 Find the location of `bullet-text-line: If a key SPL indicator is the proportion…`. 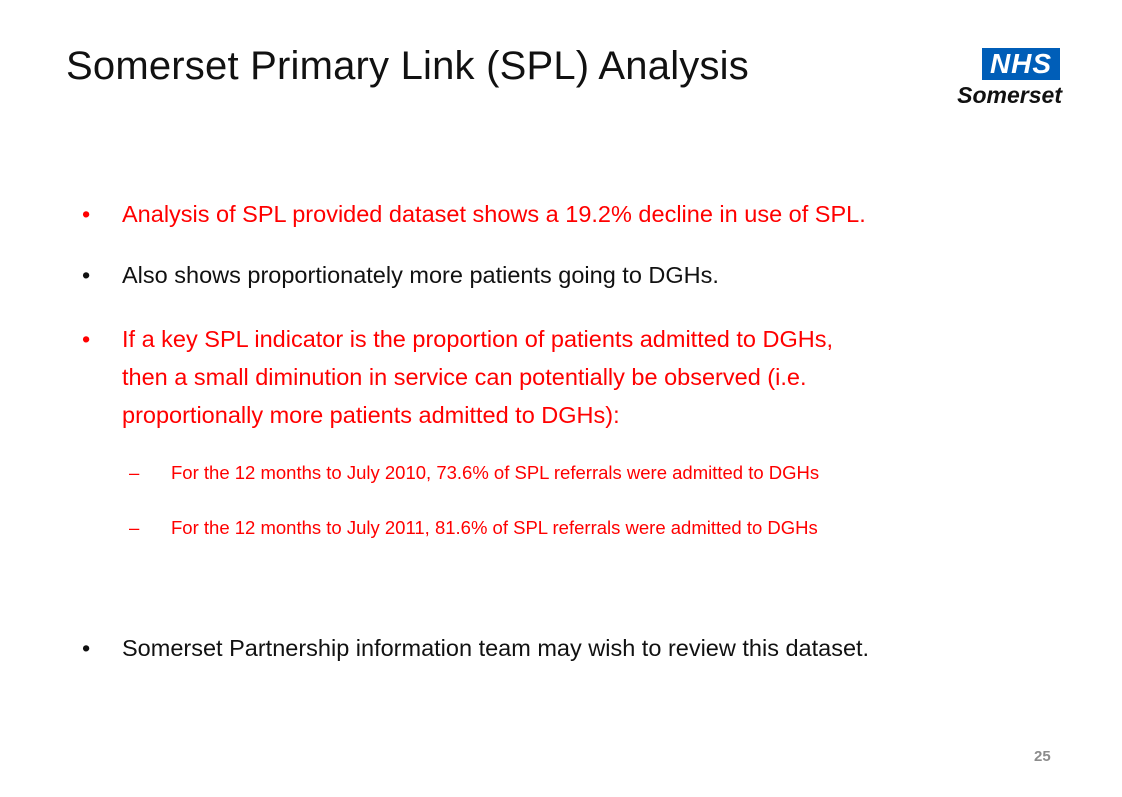

bullet-text-line: If a key SPL indicator is the proportion… is located at coordinates (478, 339).